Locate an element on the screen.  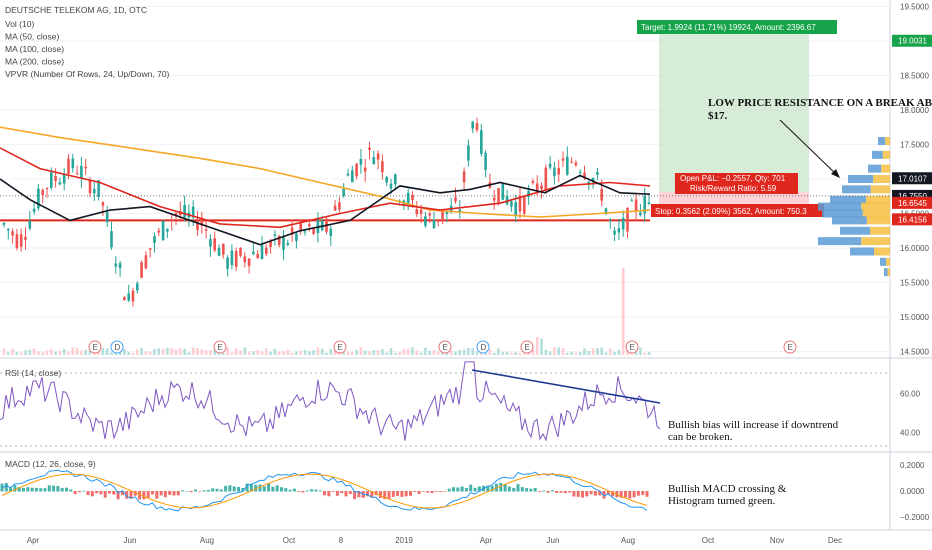
price-tick-label: 15.5000 is located at coordinates (914, 283).